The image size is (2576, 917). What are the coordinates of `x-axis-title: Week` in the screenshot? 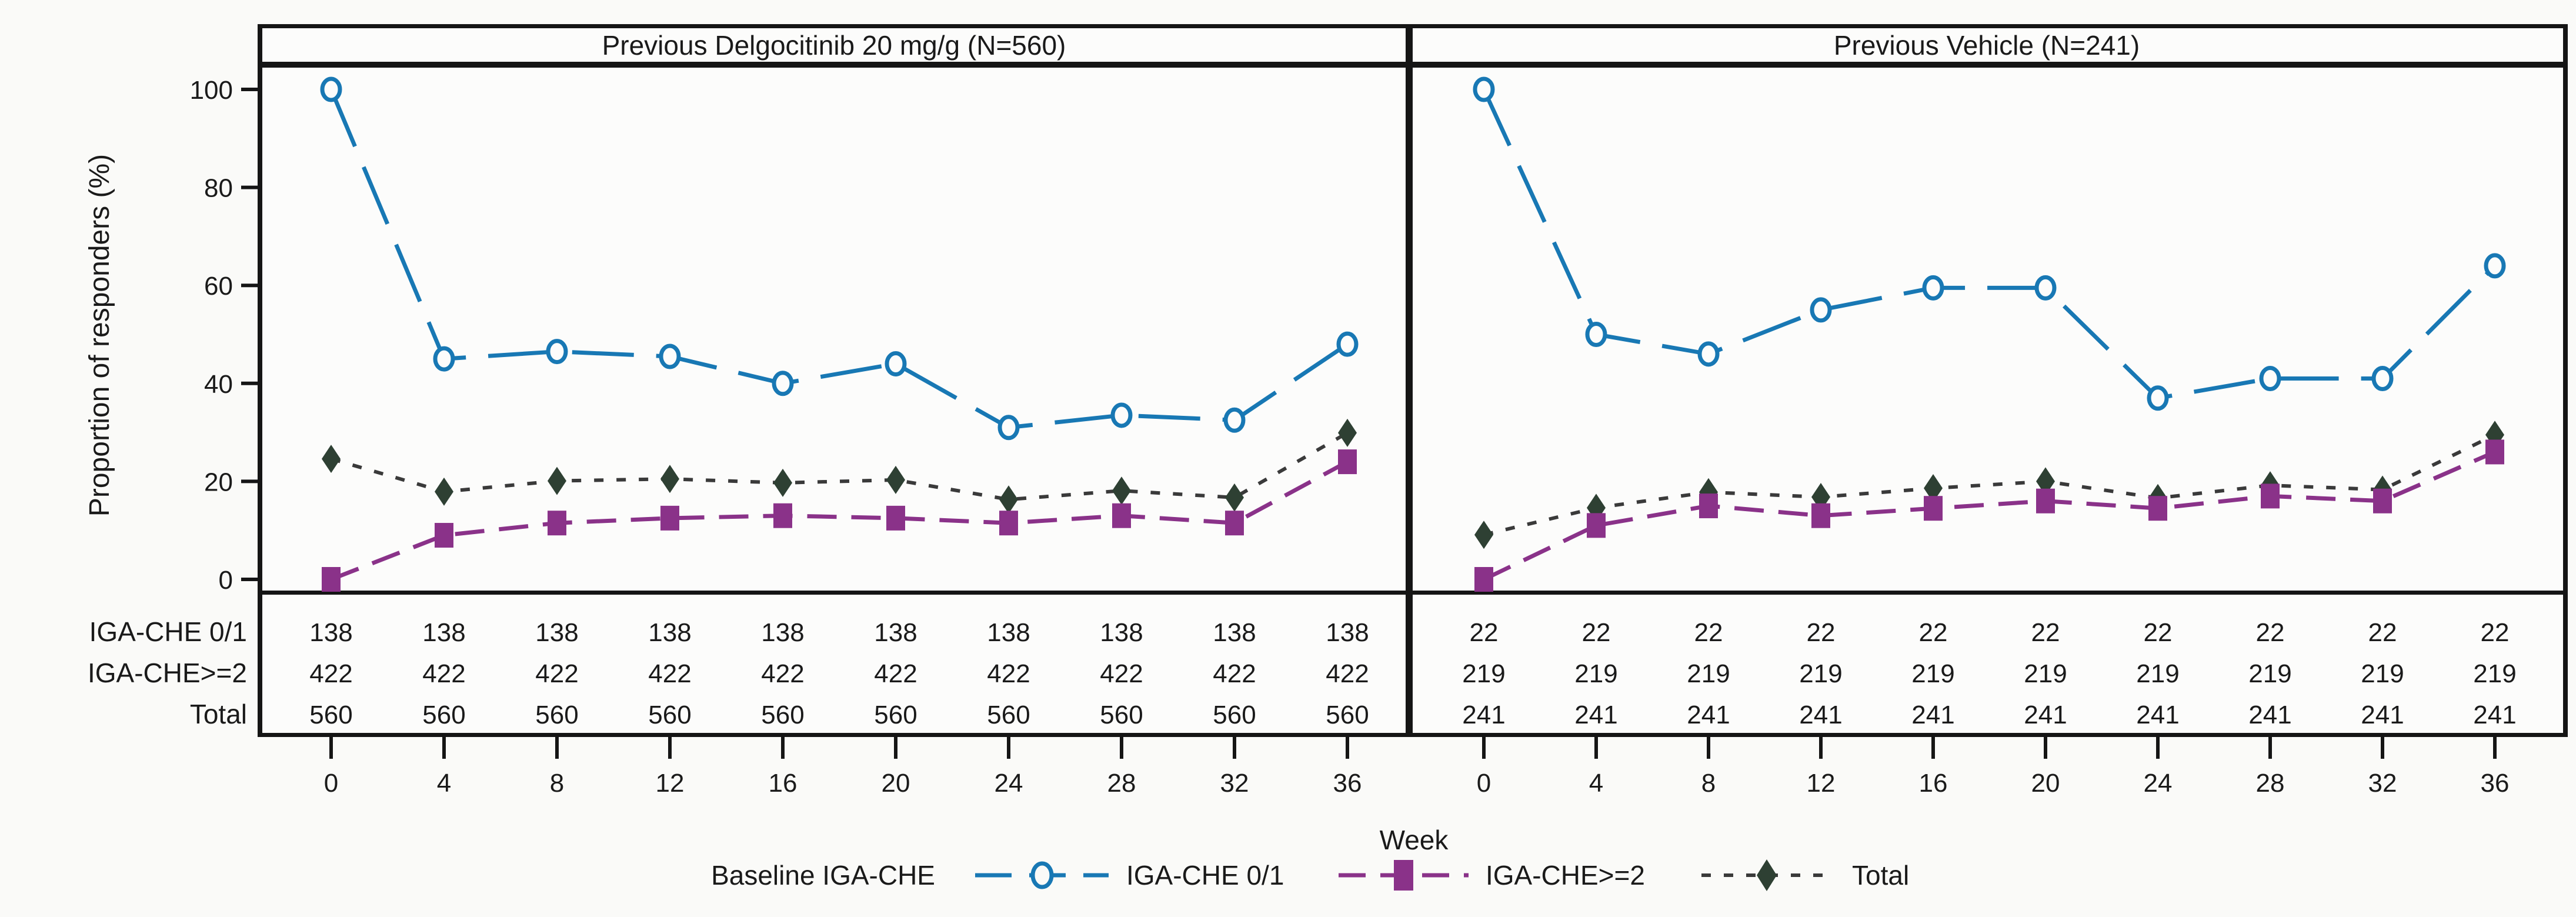 It's located at (1414, 840).